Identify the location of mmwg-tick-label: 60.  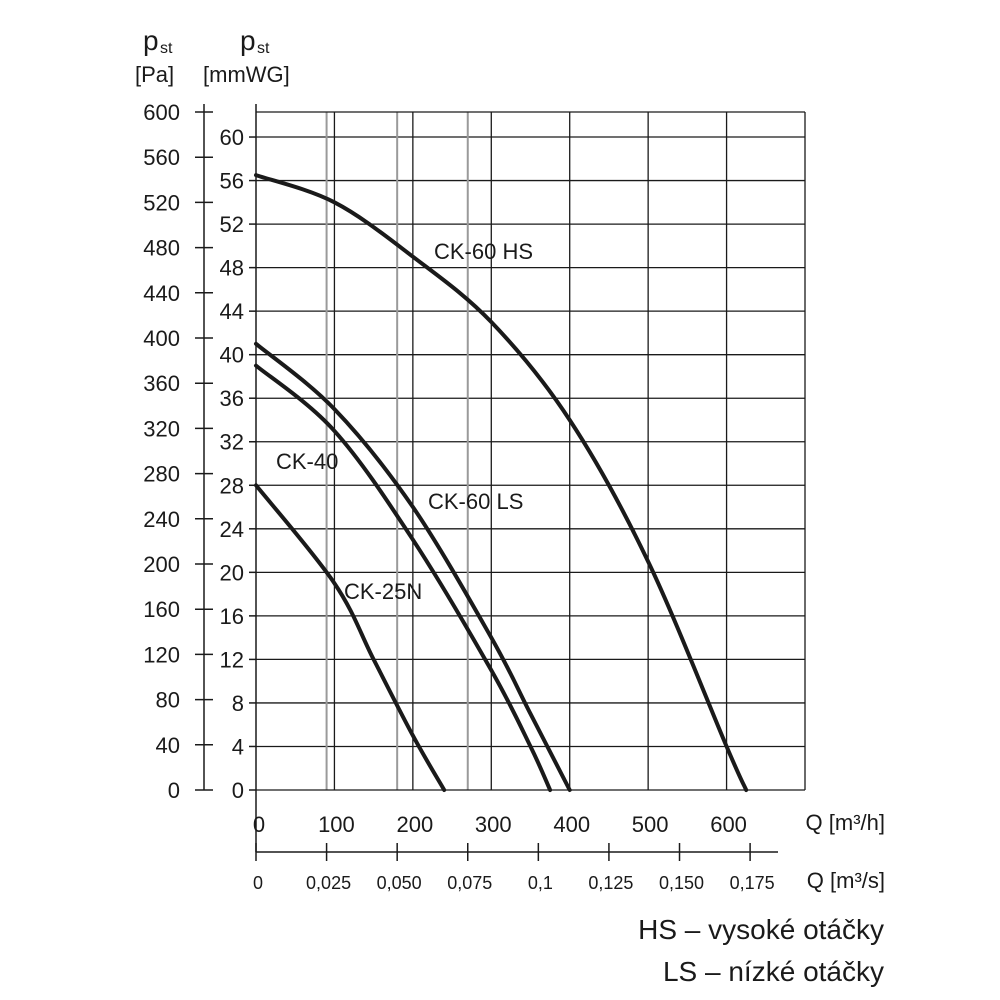
(232, 137).